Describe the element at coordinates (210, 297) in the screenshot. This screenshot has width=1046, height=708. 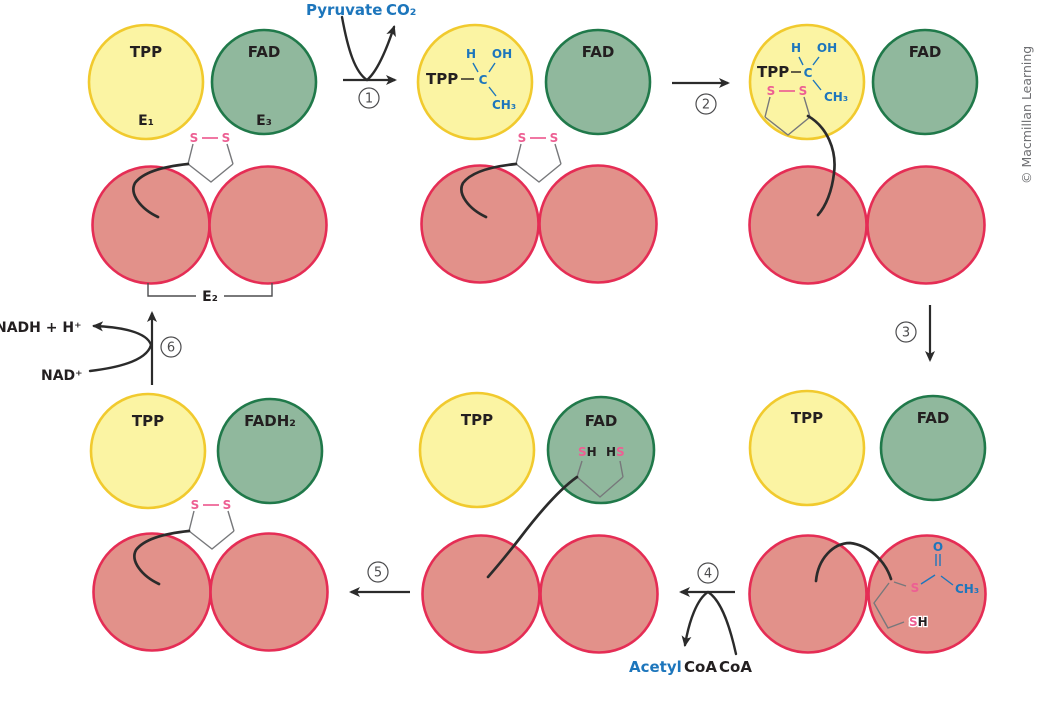
I see `e2-label: E₂` at that location.